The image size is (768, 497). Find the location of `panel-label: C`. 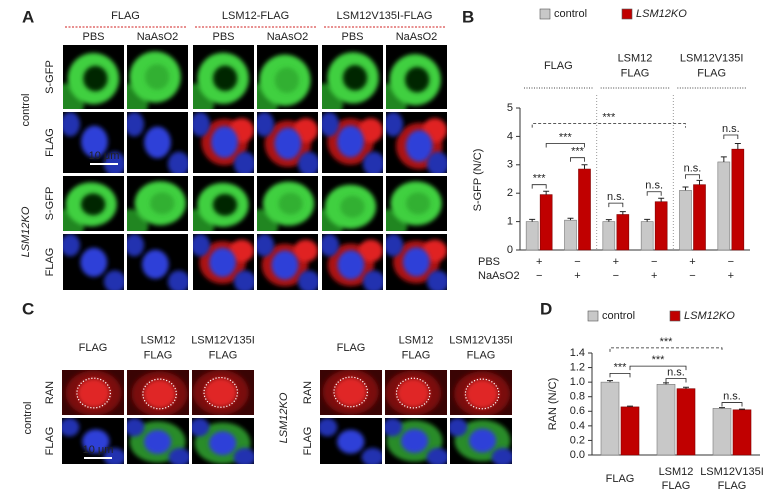

panel-label: C is located at coordinates (28, 308).